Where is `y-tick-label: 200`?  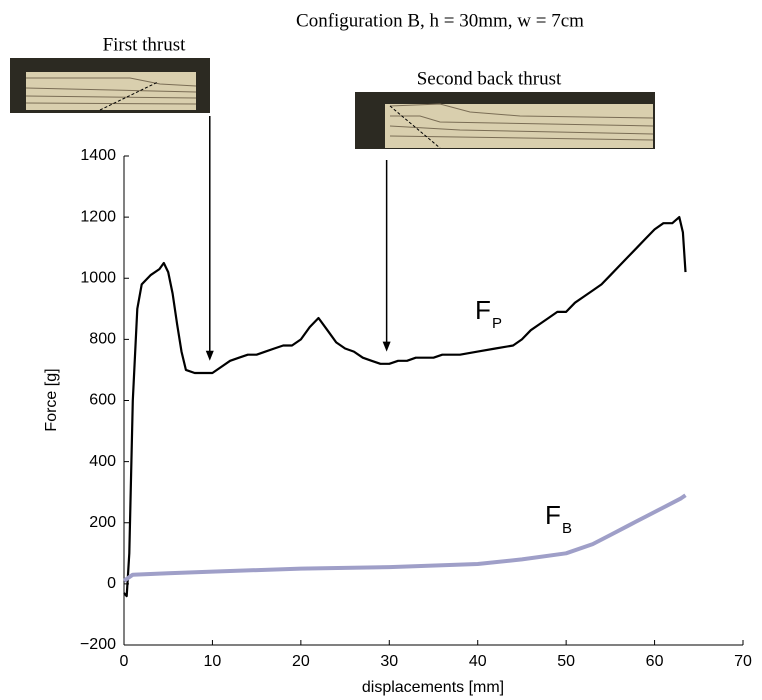 y-tick-label: 200 is located at coordinates (102, 522).